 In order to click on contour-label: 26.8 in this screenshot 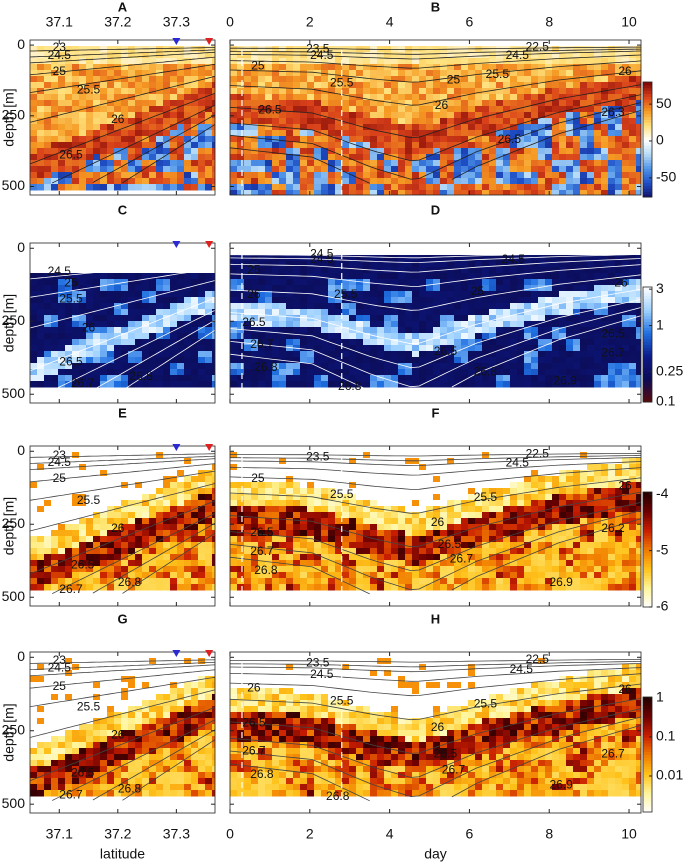, I will do `click(266, 367)`.